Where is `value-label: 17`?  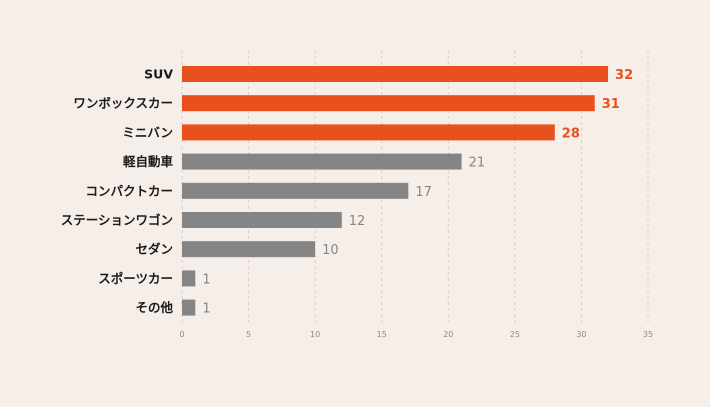 value-label: 17 is located at coordinates (423, 192).